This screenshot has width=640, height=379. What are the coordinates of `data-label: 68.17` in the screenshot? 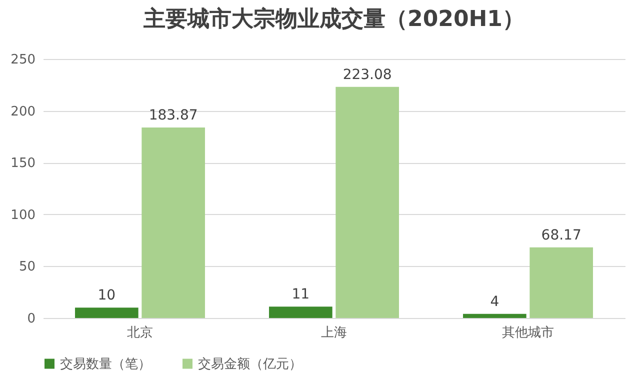 It's located at (561, 235).